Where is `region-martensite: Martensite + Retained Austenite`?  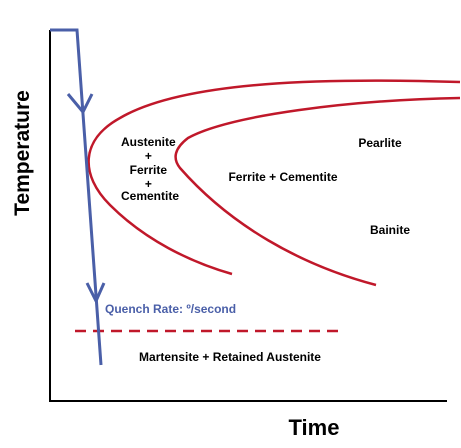
region-martensite: Martensite + Retained Austenite is located at coordinates (230, 357).